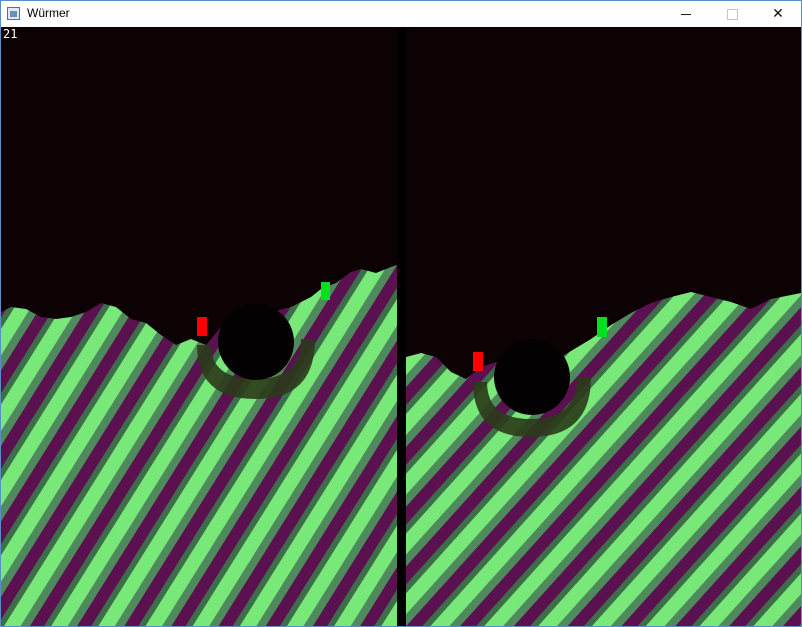  I want to click on maximize-button, so click(732, 14).